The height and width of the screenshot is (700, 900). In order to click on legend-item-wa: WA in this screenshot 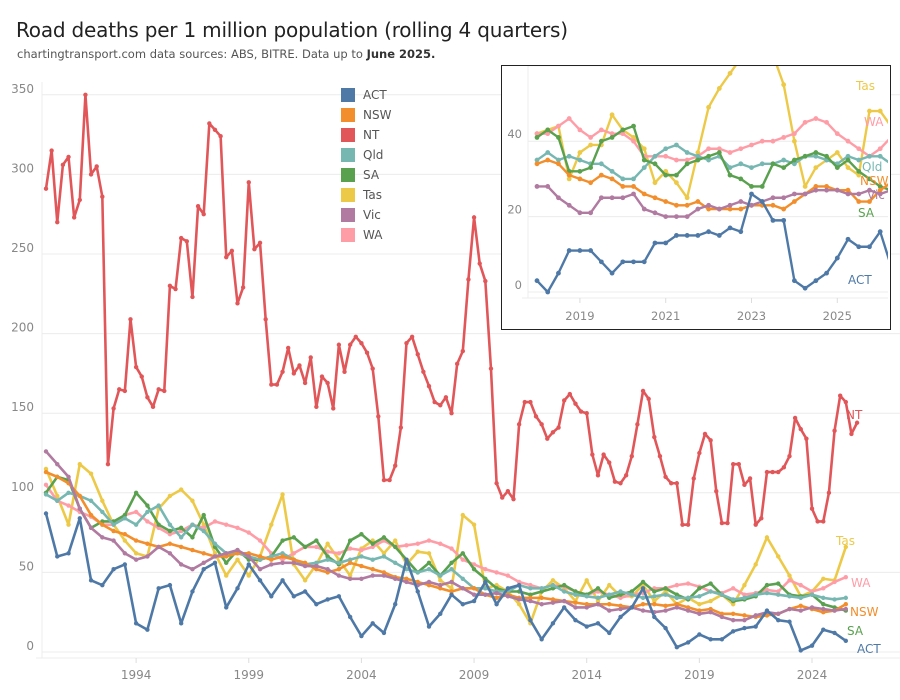, I will do `click(366, 235)`.